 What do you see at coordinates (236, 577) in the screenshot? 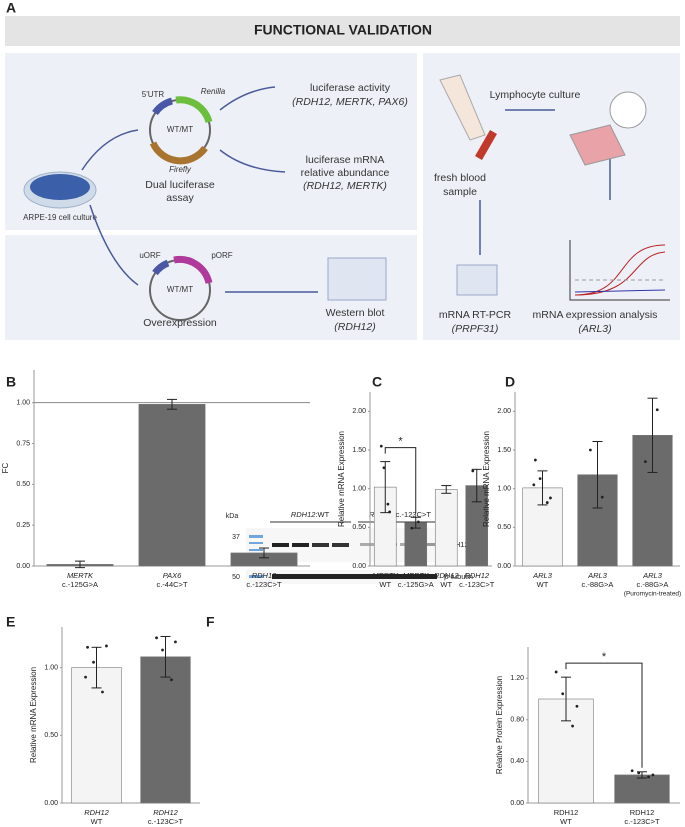
I see `marker: 50` at bounding box center [236, 577].